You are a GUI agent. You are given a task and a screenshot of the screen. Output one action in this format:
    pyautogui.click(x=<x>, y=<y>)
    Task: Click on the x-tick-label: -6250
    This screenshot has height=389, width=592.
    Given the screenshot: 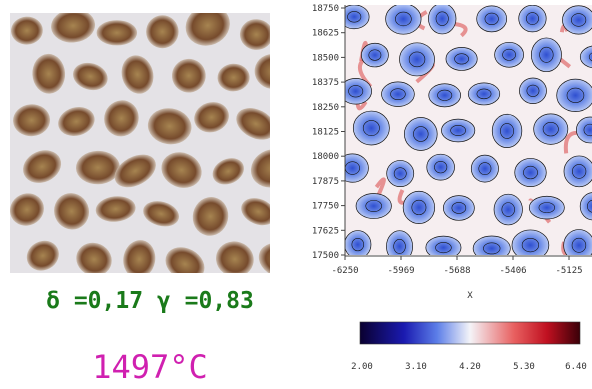 What is the action you would take?
    pyautogui.click(x=344, y=271)
    